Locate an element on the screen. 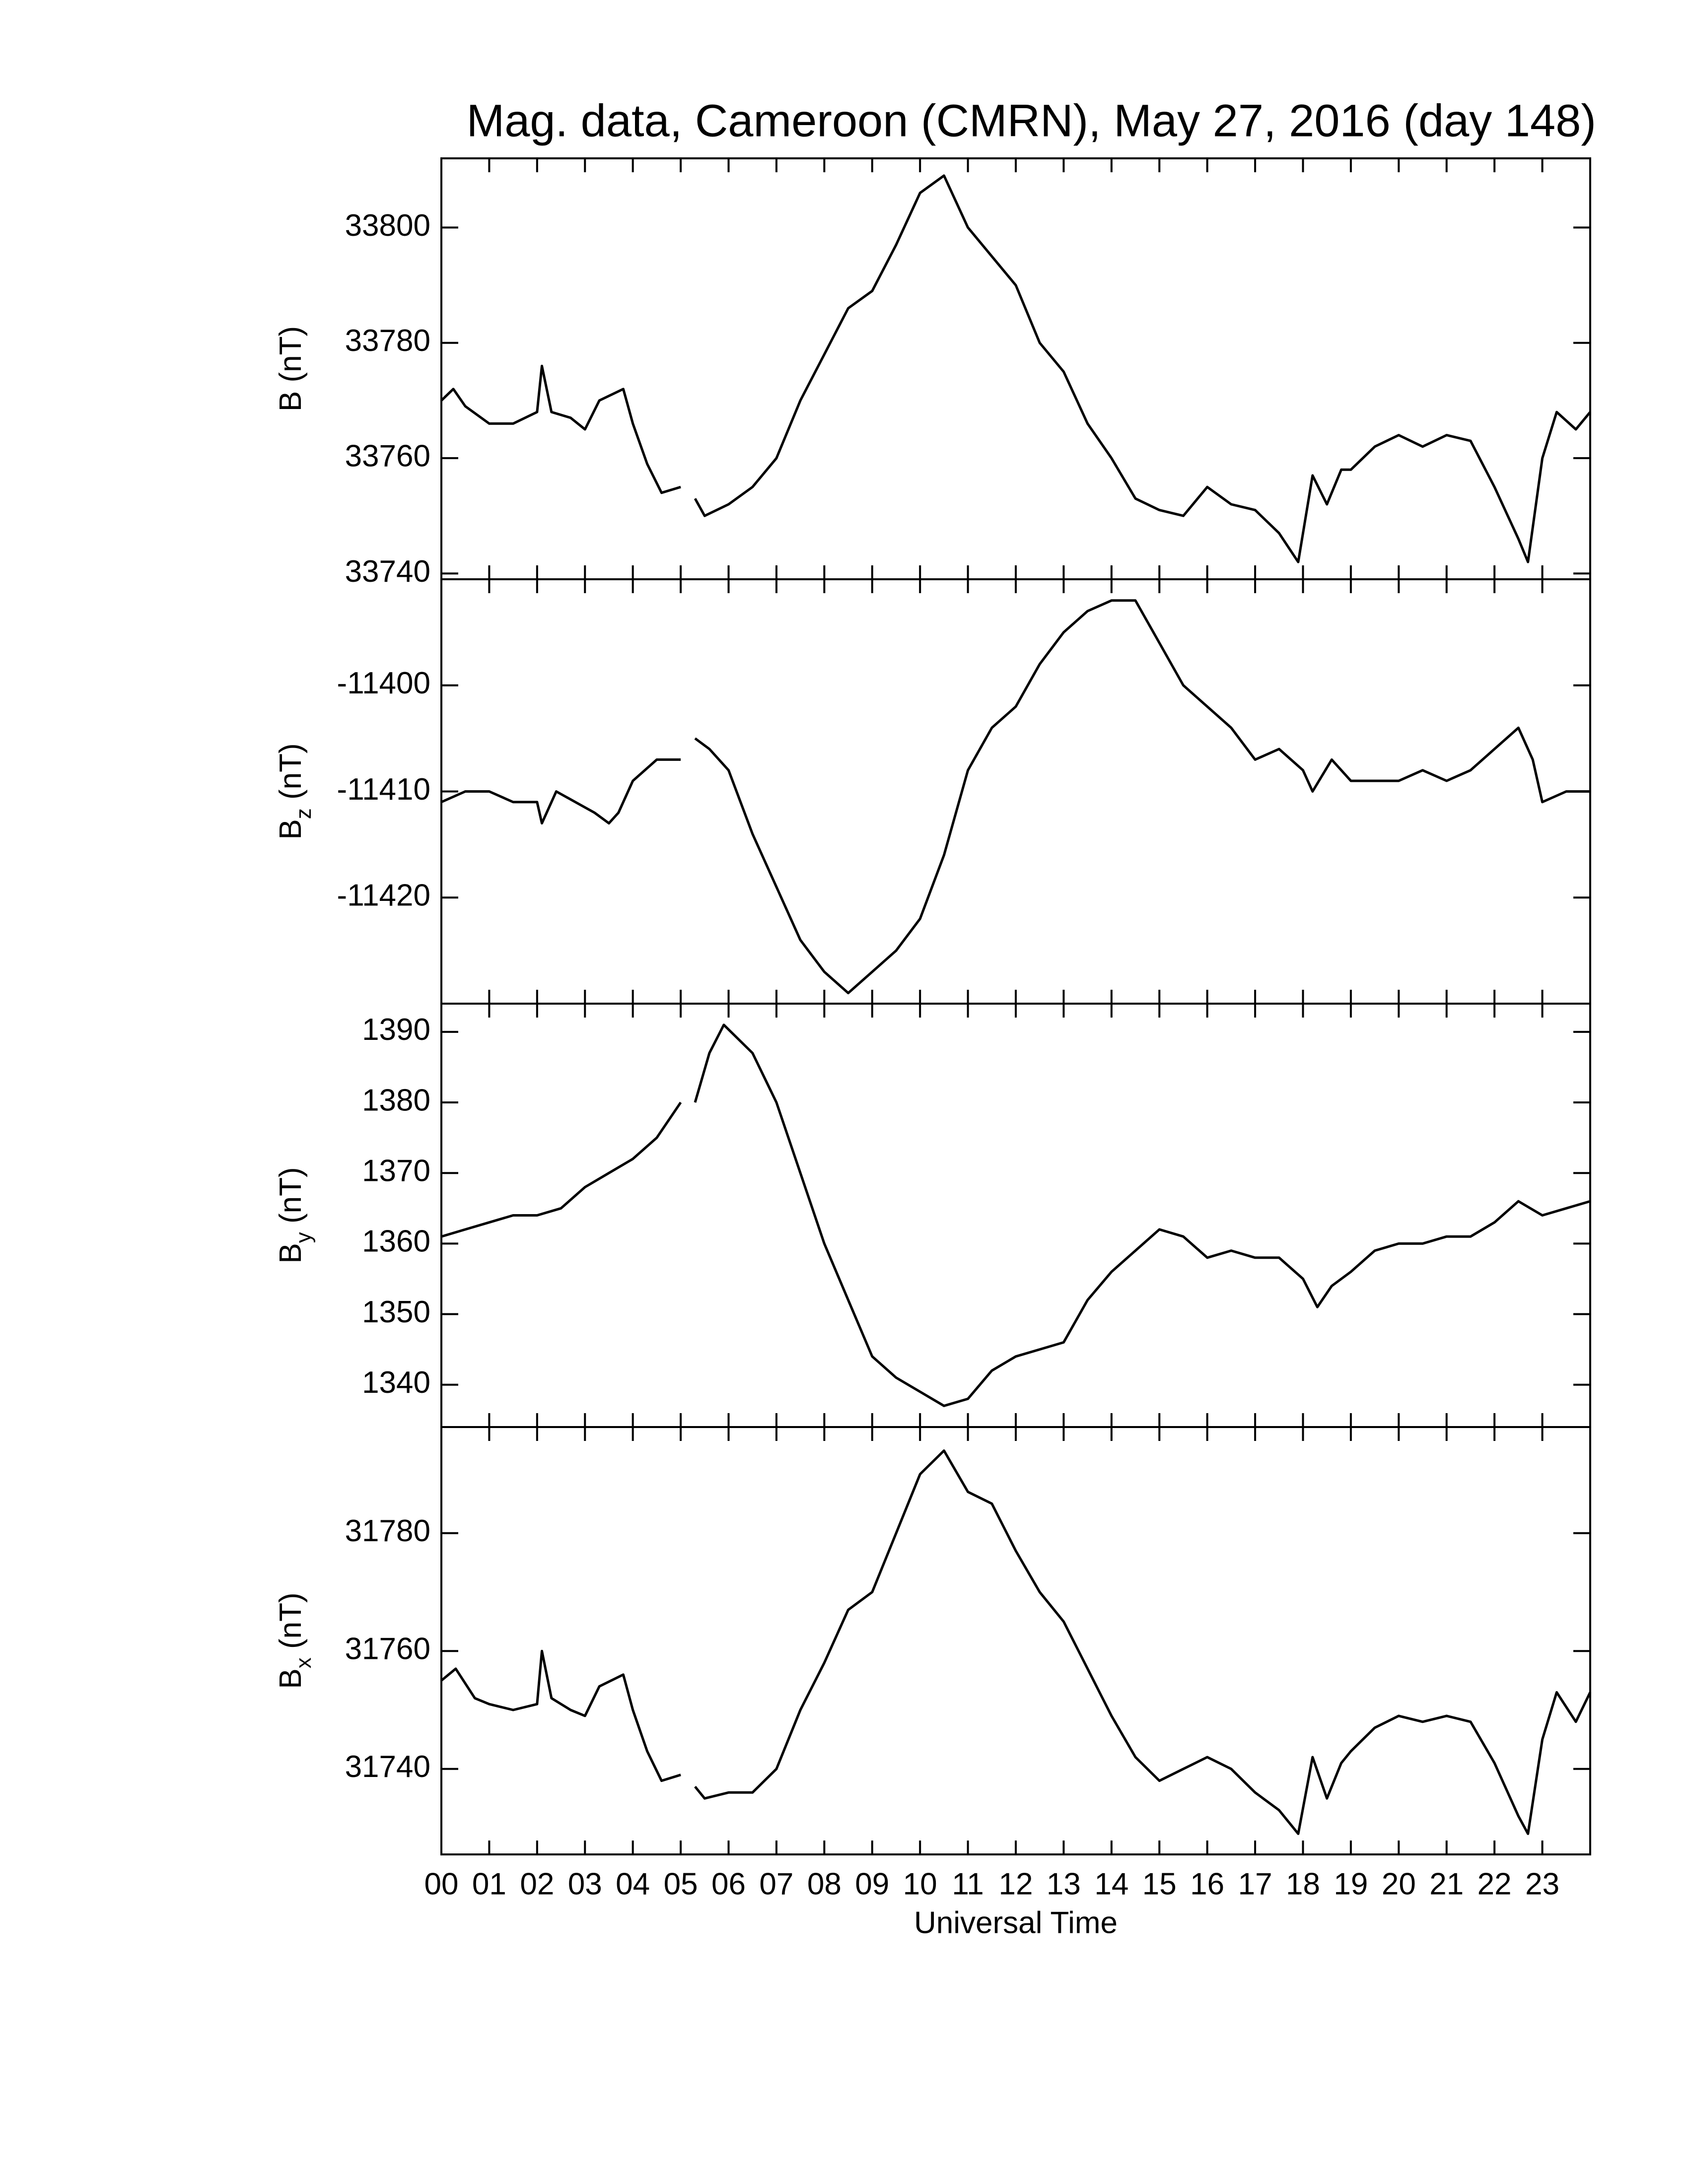  y-tick-label: 33740 is located at coordinates (387, 571).